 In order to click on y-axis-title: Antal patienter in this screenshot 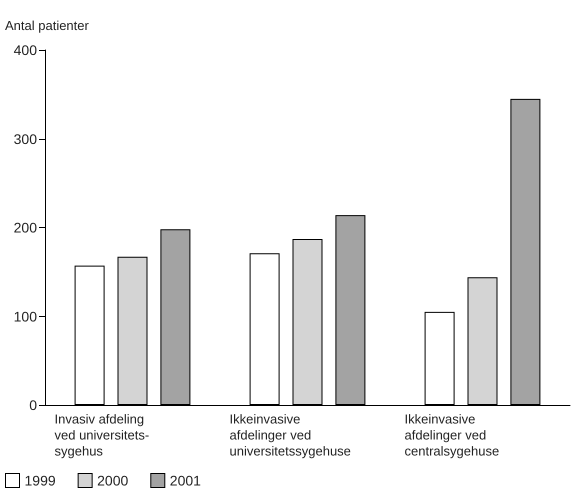, I will do `click(47, 25)`.